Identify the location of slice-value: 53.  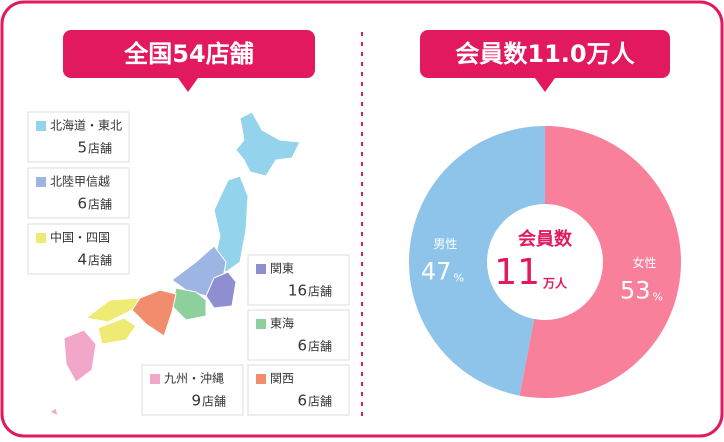
(635, 290).